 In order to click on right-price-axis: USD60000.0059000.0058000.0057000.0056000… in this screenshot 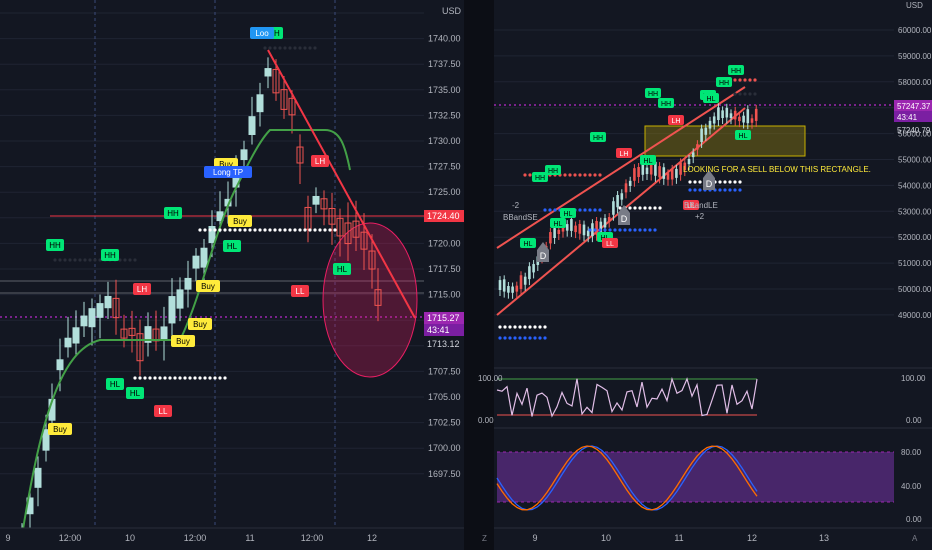, I will do `click(913, 275)`.